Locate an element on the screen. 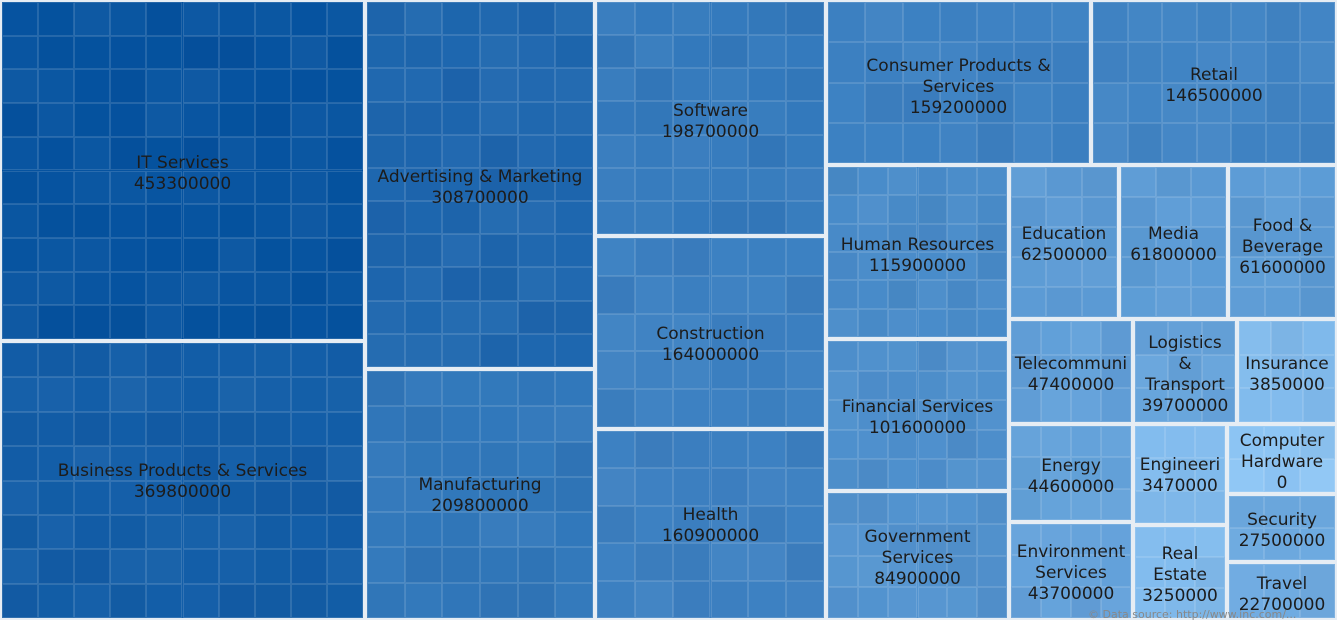 This screenshot has height=621, width=1337. treemap-tile-insurance: Insurance 3850000 is located at coordinates (1287, 371).